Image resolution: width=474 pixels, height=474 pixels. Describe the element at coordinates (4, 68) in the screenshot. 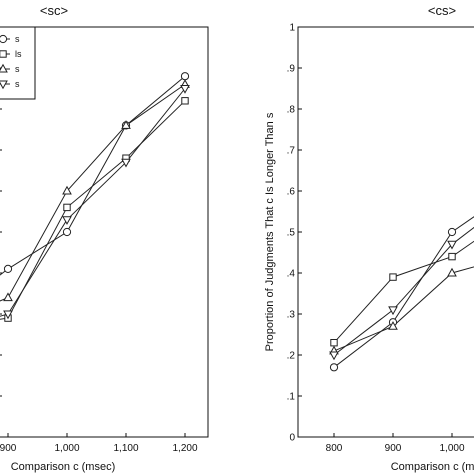

I see `legend-marker-triangle-up` at that location.